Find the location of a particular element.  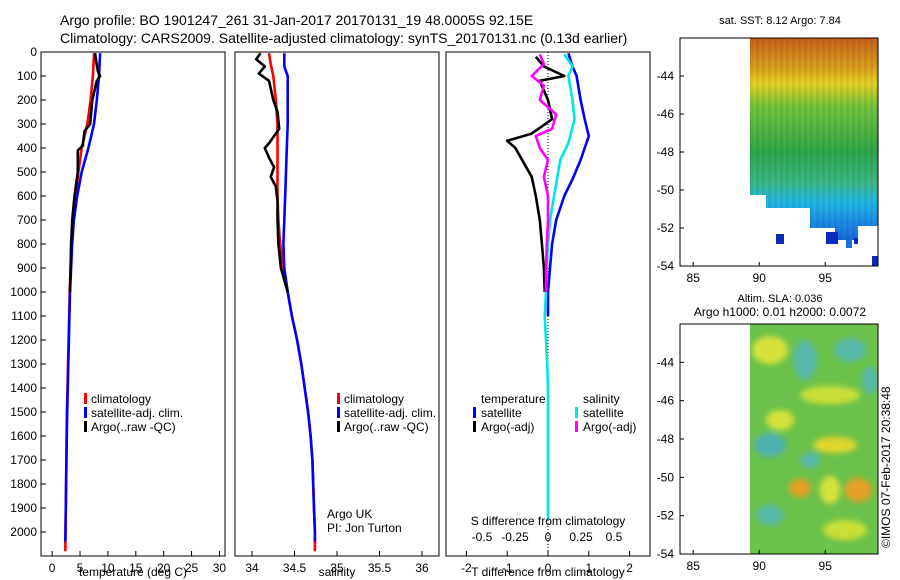

map-x-tick-label: 95 is located at coordinates (826, 566).